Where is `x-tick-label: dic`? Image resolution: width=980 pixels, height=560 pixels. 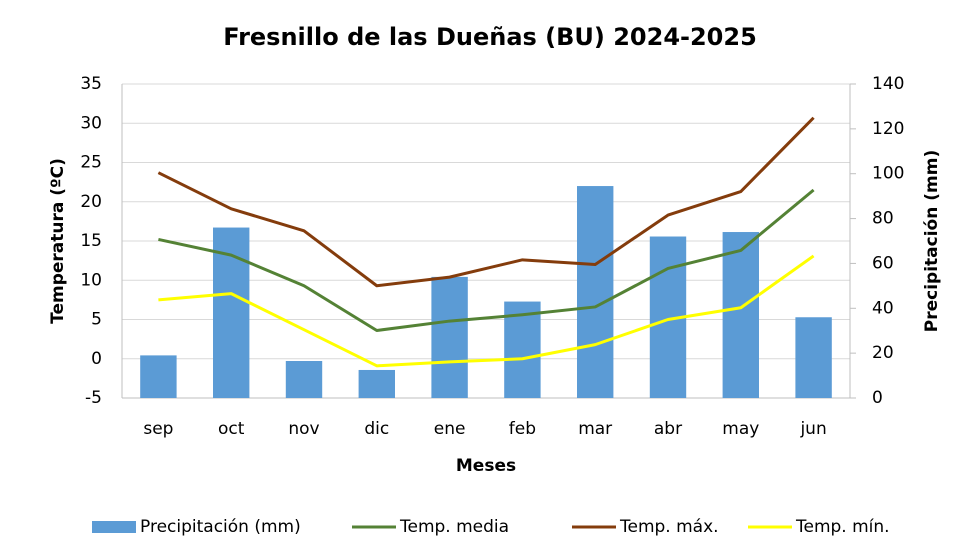 x-tick-label: dic is located at coordinates (376, 429).